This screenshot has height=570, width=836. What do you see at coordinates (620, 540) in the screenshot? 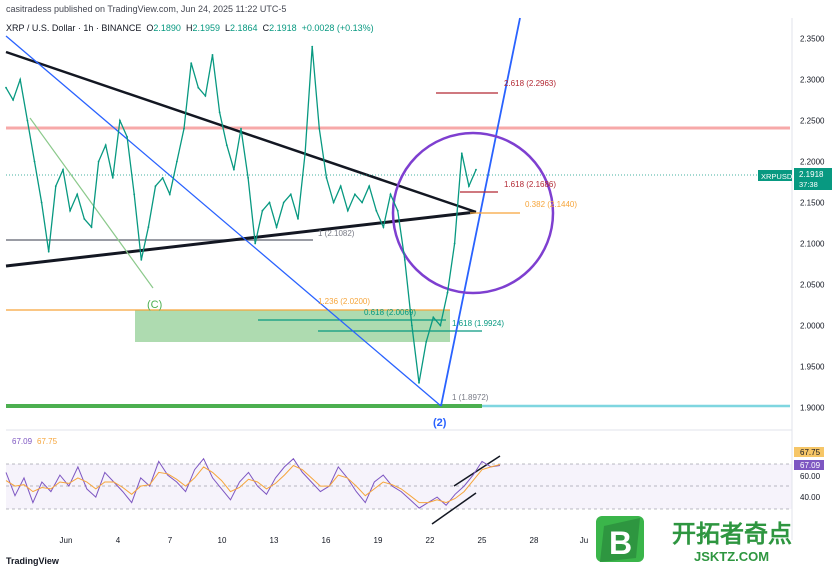
I see `watermark-badge-shape` at bounding box center [620, 540].